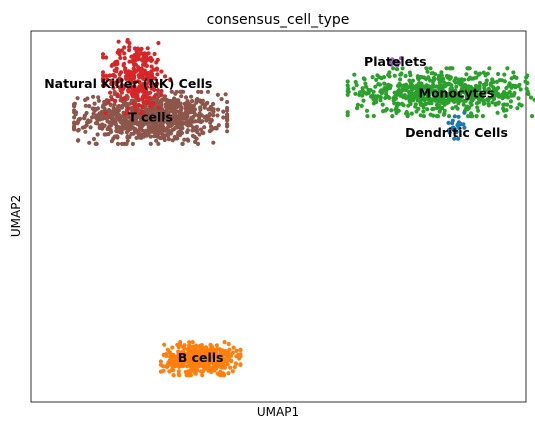 The width and height of the screenshot is (535, 431). What do you see at coordinates (456, 125) in the screenshot?
I see `series-dendritic-cells` at bounding box center [456, 125].